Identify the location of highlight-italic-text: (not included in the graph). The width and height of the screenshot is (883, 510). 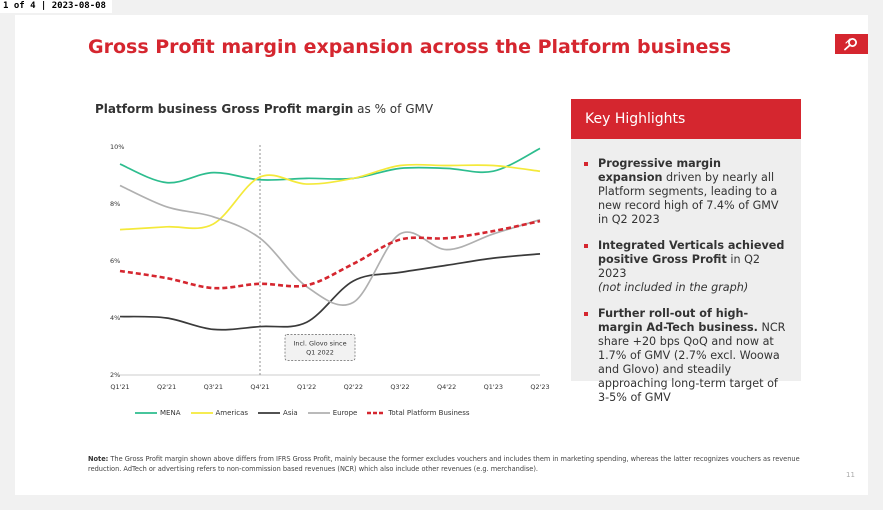
(673, 287).